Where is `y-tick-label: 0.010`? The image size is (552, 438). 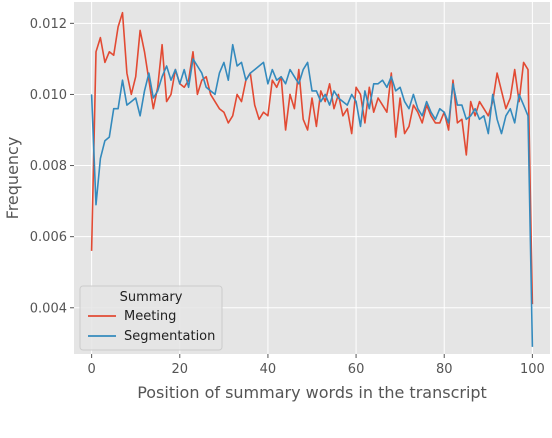
y-tick-label: 0.010 is located at coordinates (48, 95).